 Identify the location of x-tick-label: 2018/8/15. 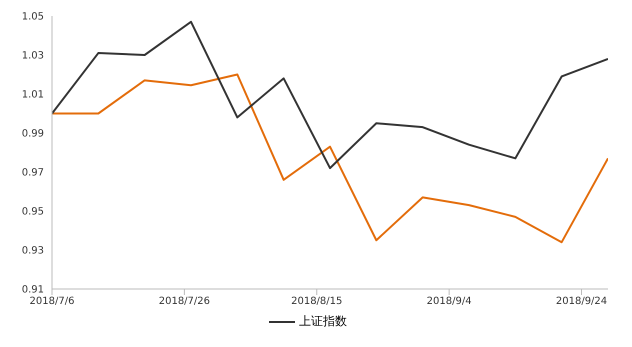
(316, 302).